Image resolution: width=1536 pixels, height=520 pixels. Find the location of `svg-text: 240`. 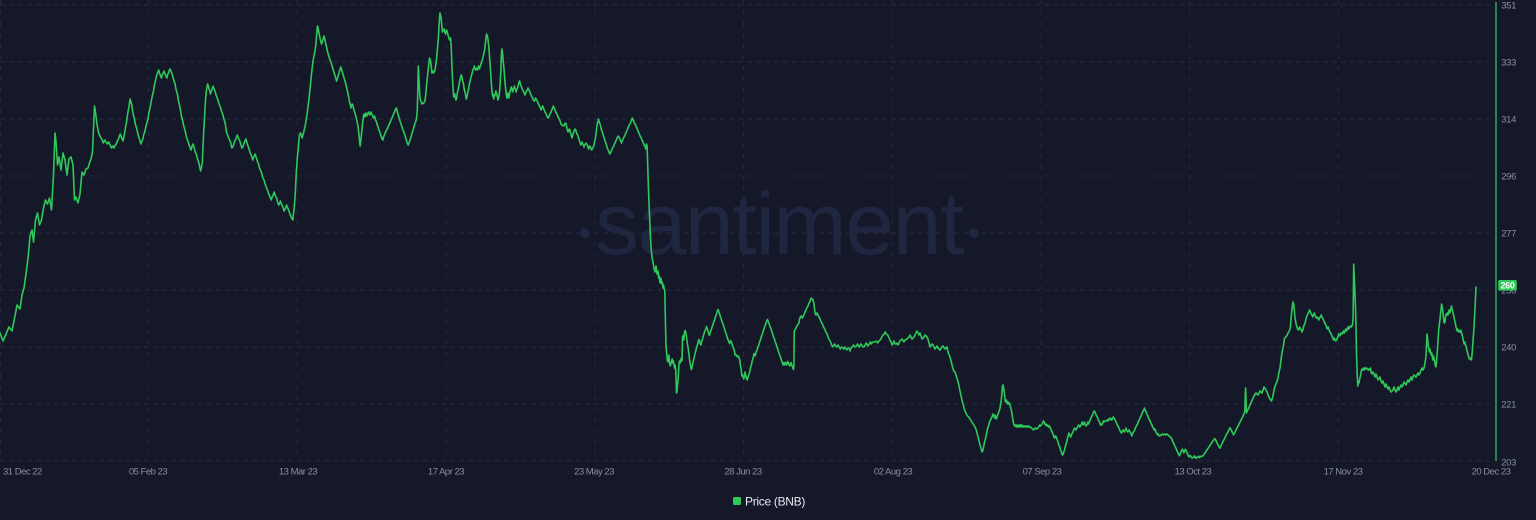

svg-text: 240 is located at coordinates (1508, 347).